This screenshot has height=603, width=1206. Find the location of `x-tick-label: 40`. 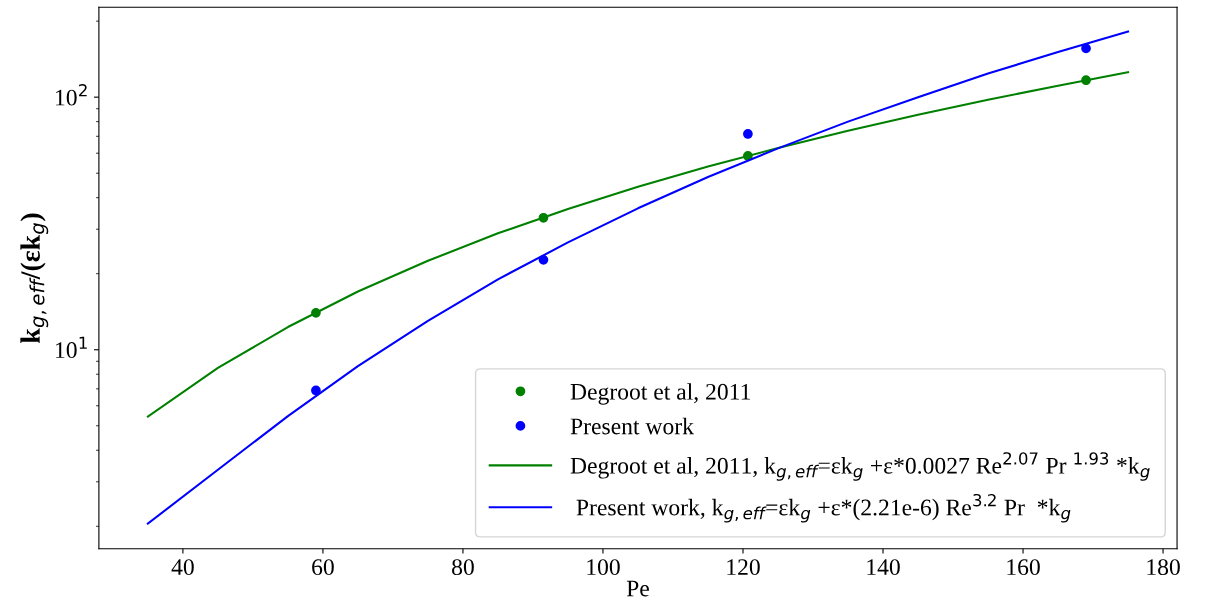

x-tick-label: 40 is located at coordinates (182, 567).